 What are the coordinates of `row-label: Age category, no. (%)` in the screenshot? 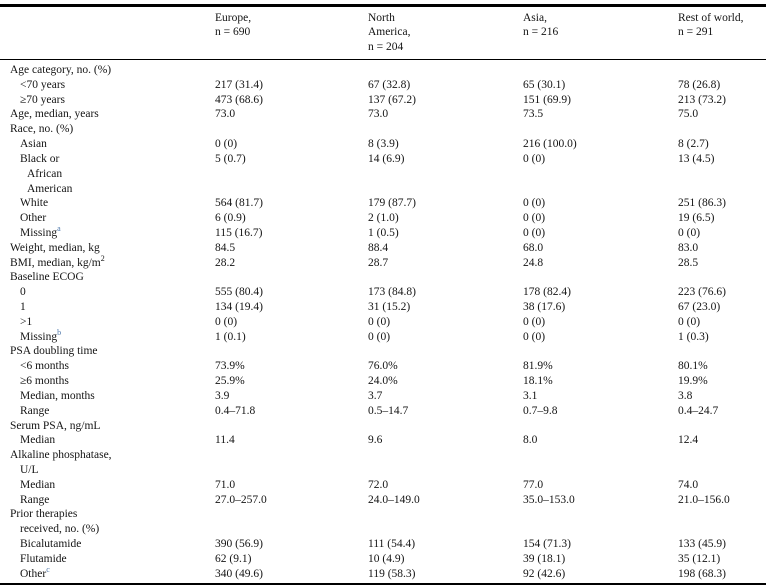 It's located at (61, 70).